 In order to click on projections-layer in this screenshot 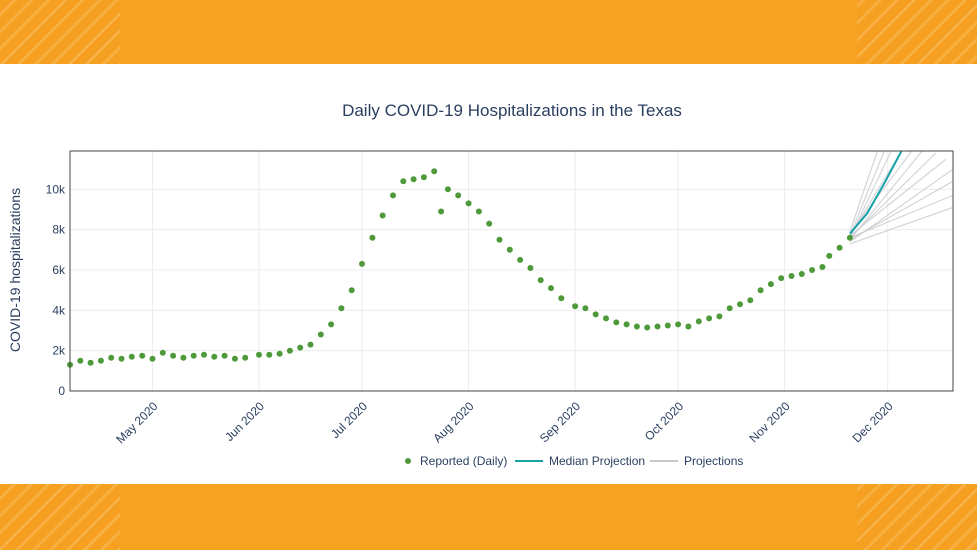, I will do `click(901, 198)`.